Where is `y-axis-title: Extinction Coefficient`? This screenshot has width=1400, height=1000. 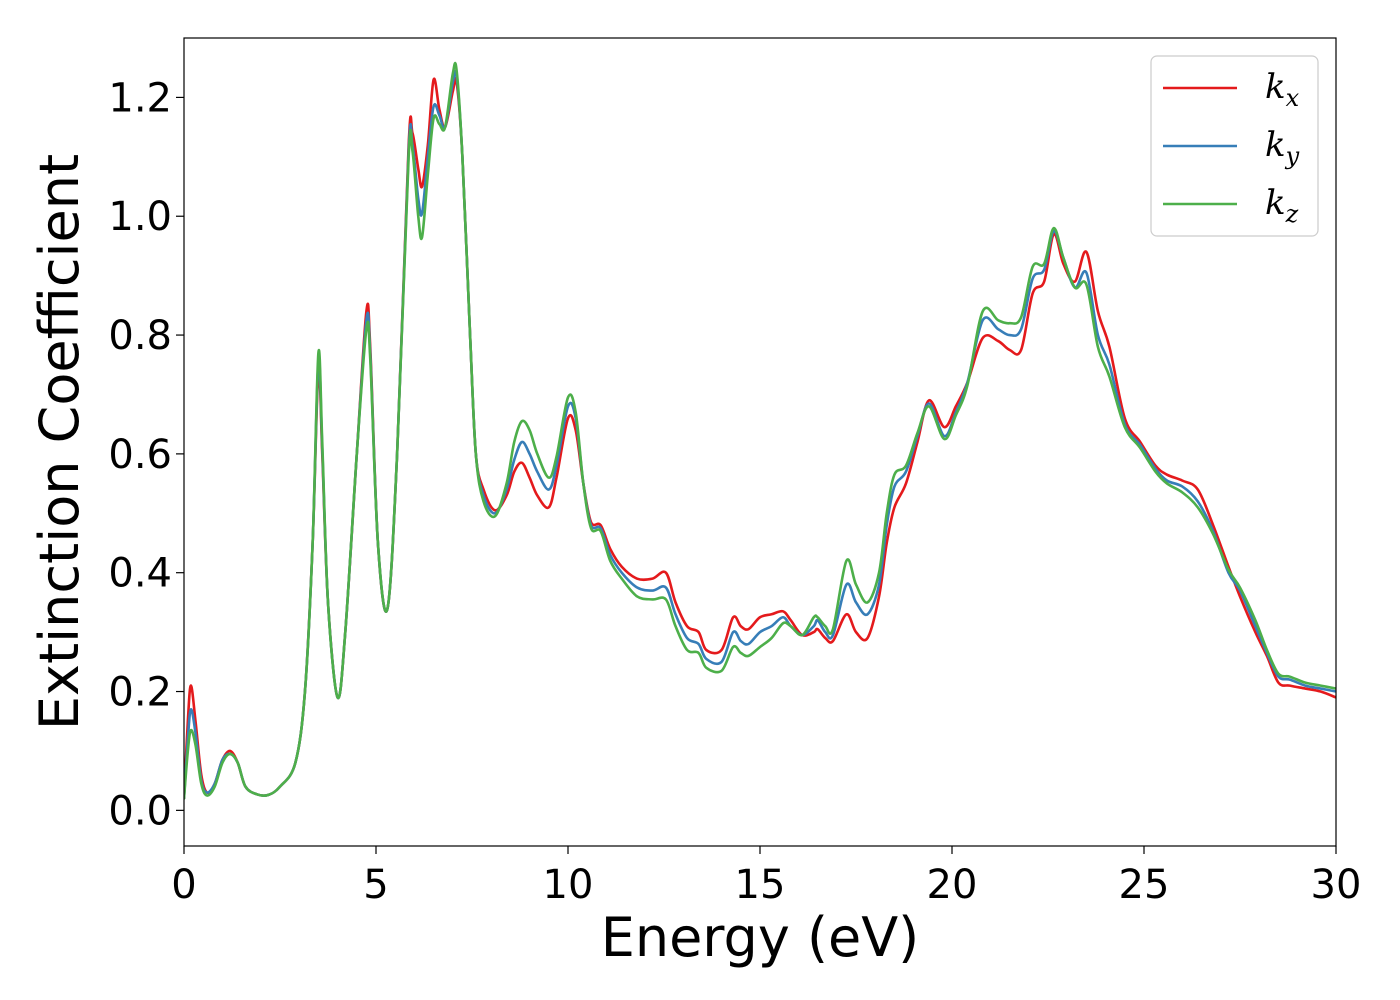
y-axis-title: Extinction Coefficient is located at coordinates (59, 442).